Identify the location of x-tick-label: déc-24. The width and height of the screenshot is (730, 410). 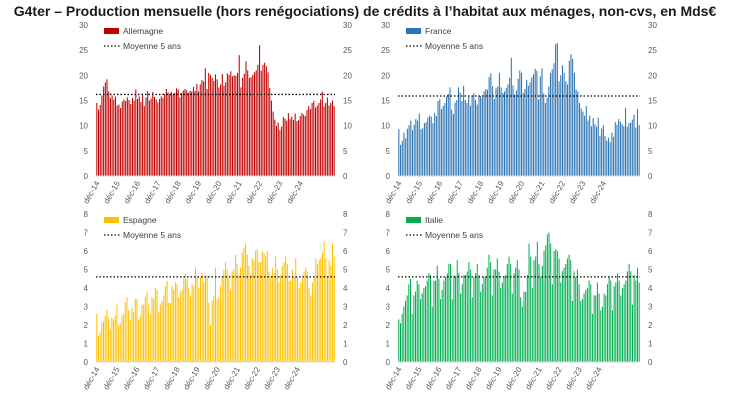
(594, 378).